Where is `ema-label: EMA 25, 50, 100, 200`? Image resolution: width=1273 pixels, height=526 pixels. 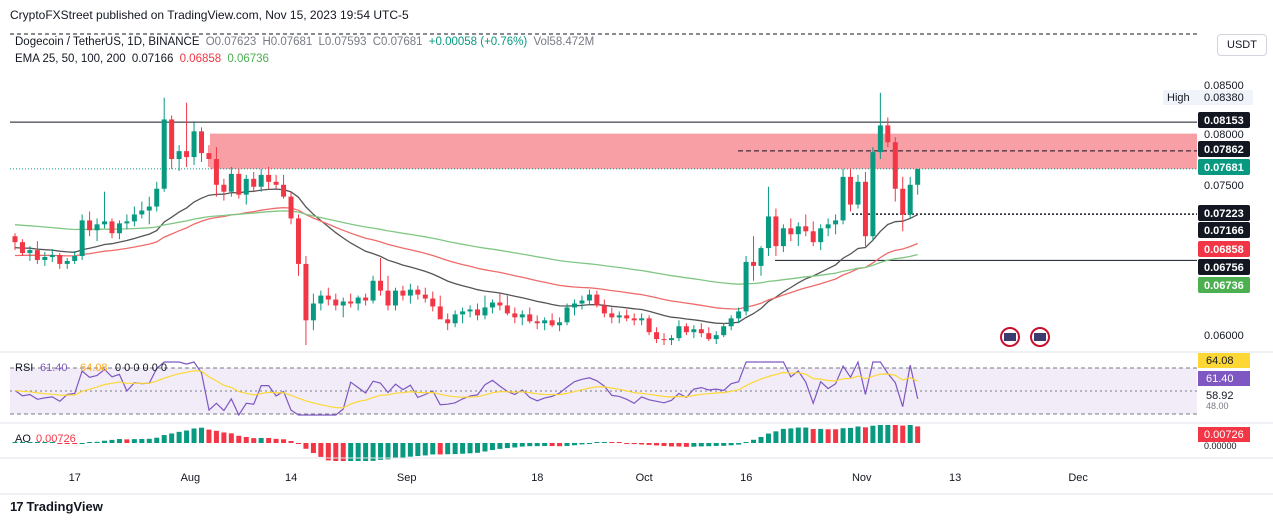 ema-label: EMA 25, 50, 100, 200 is located at coordinates (70, 59).